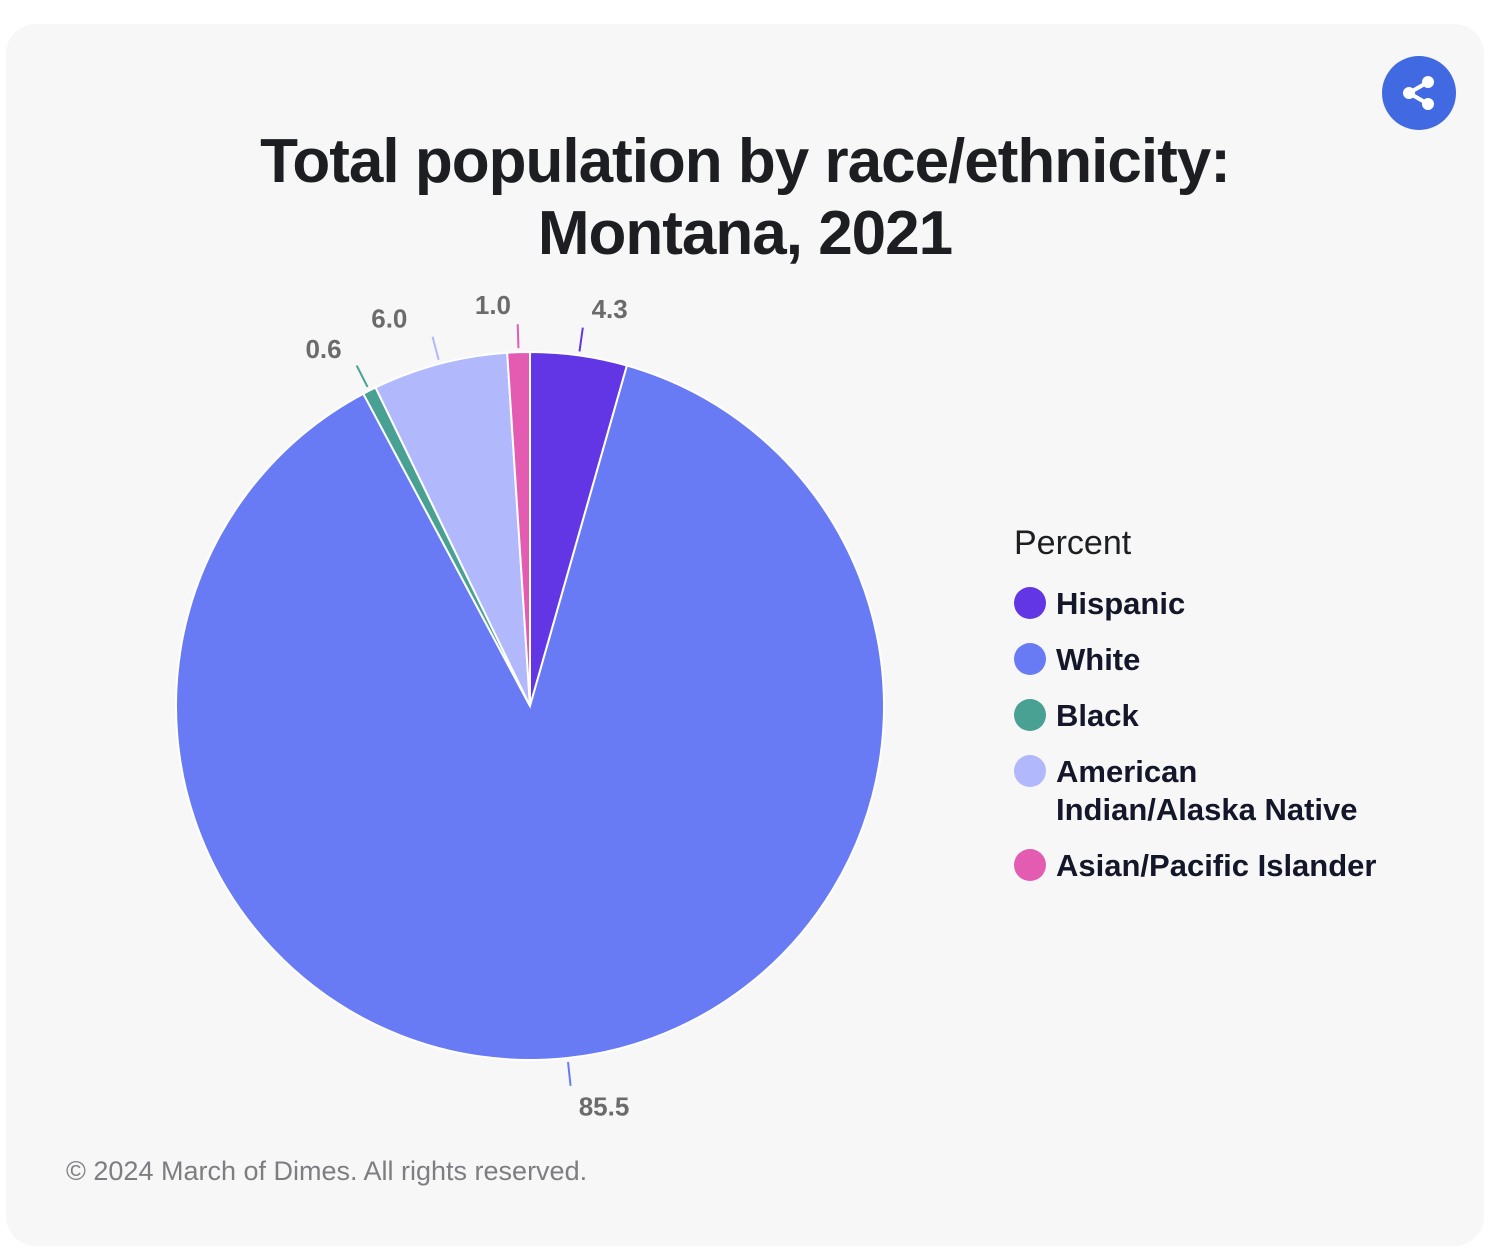 Image resolution: width=1508 pixels, height=1250 pixels. I want to click on slice-value-label: 6.0, so click(389, 318).